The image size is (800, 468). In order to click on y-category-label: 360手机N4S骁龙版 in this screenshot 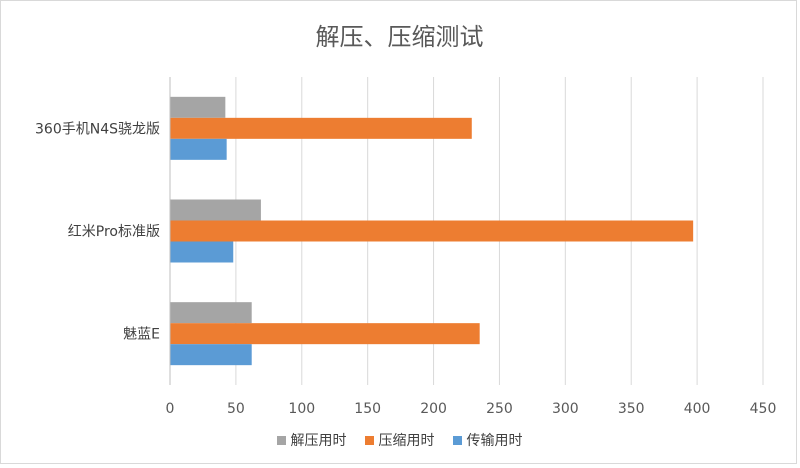, I will do `click(97, 129)`.